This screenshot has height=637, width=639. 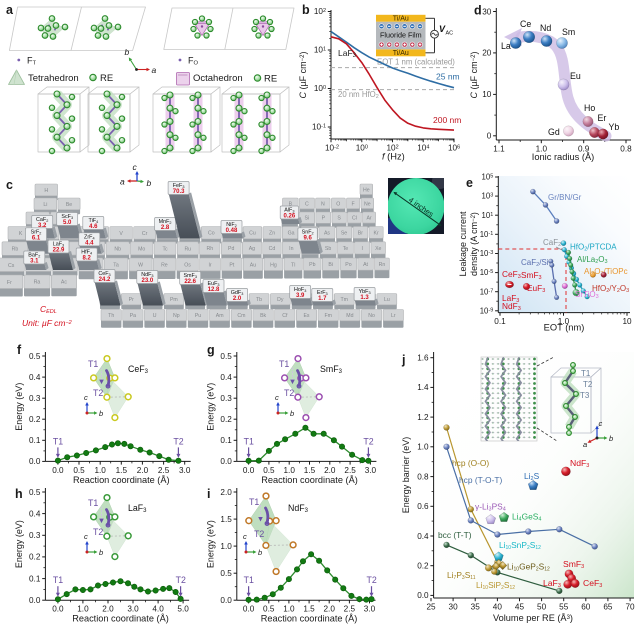 I want to click on svg-text: La, so click(x=506, y=46).